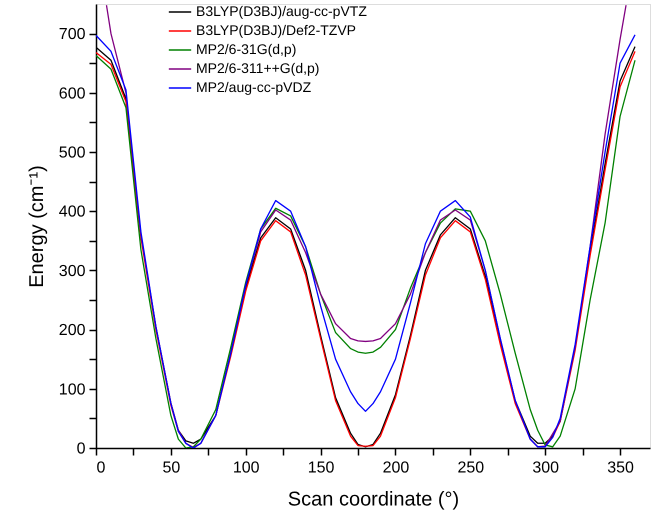  I want to click on y-tick-label: 500, so click(72, 153).